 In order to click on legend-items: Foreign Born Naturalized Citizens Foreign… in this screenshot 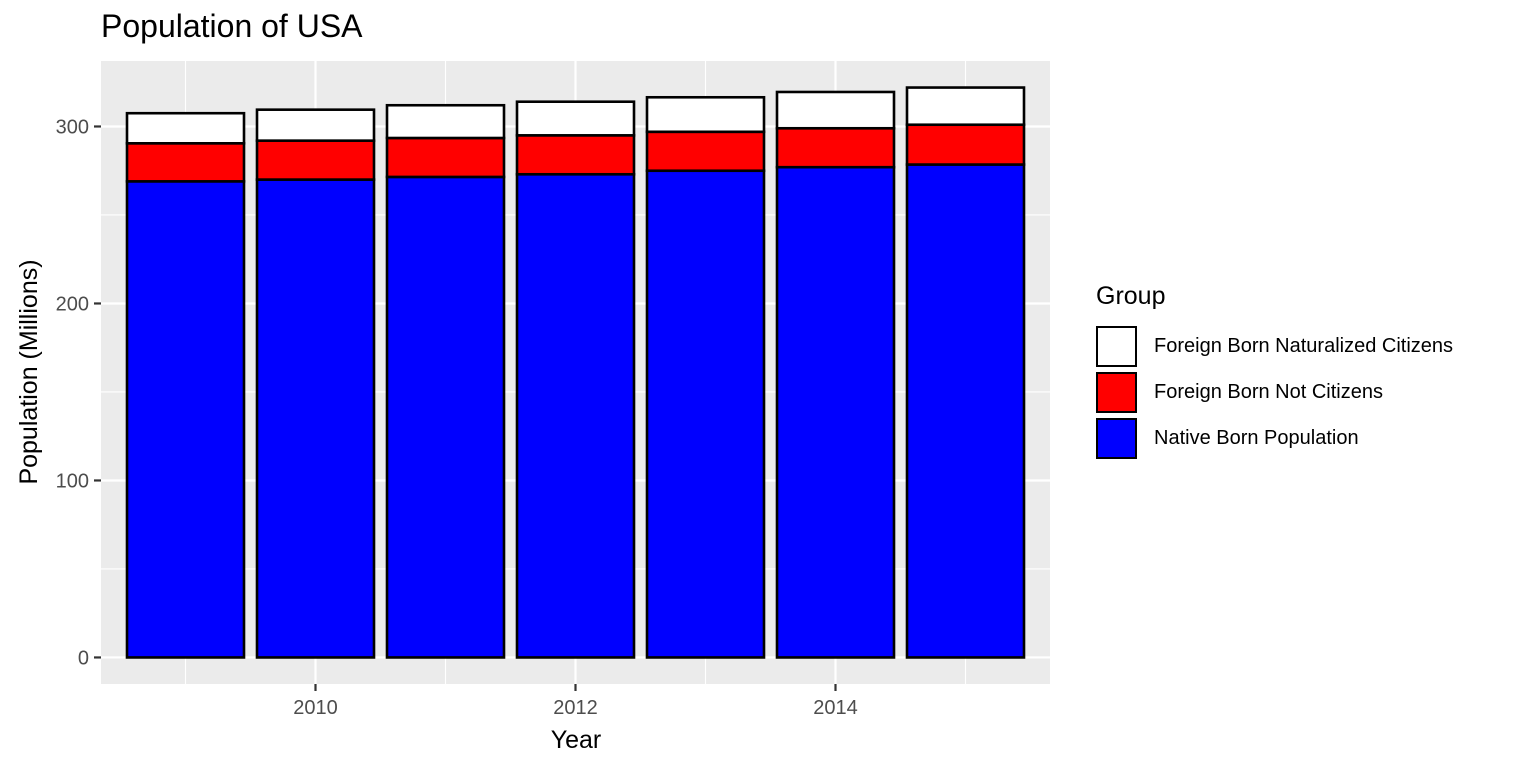, I will do `click(1274, 392)`.